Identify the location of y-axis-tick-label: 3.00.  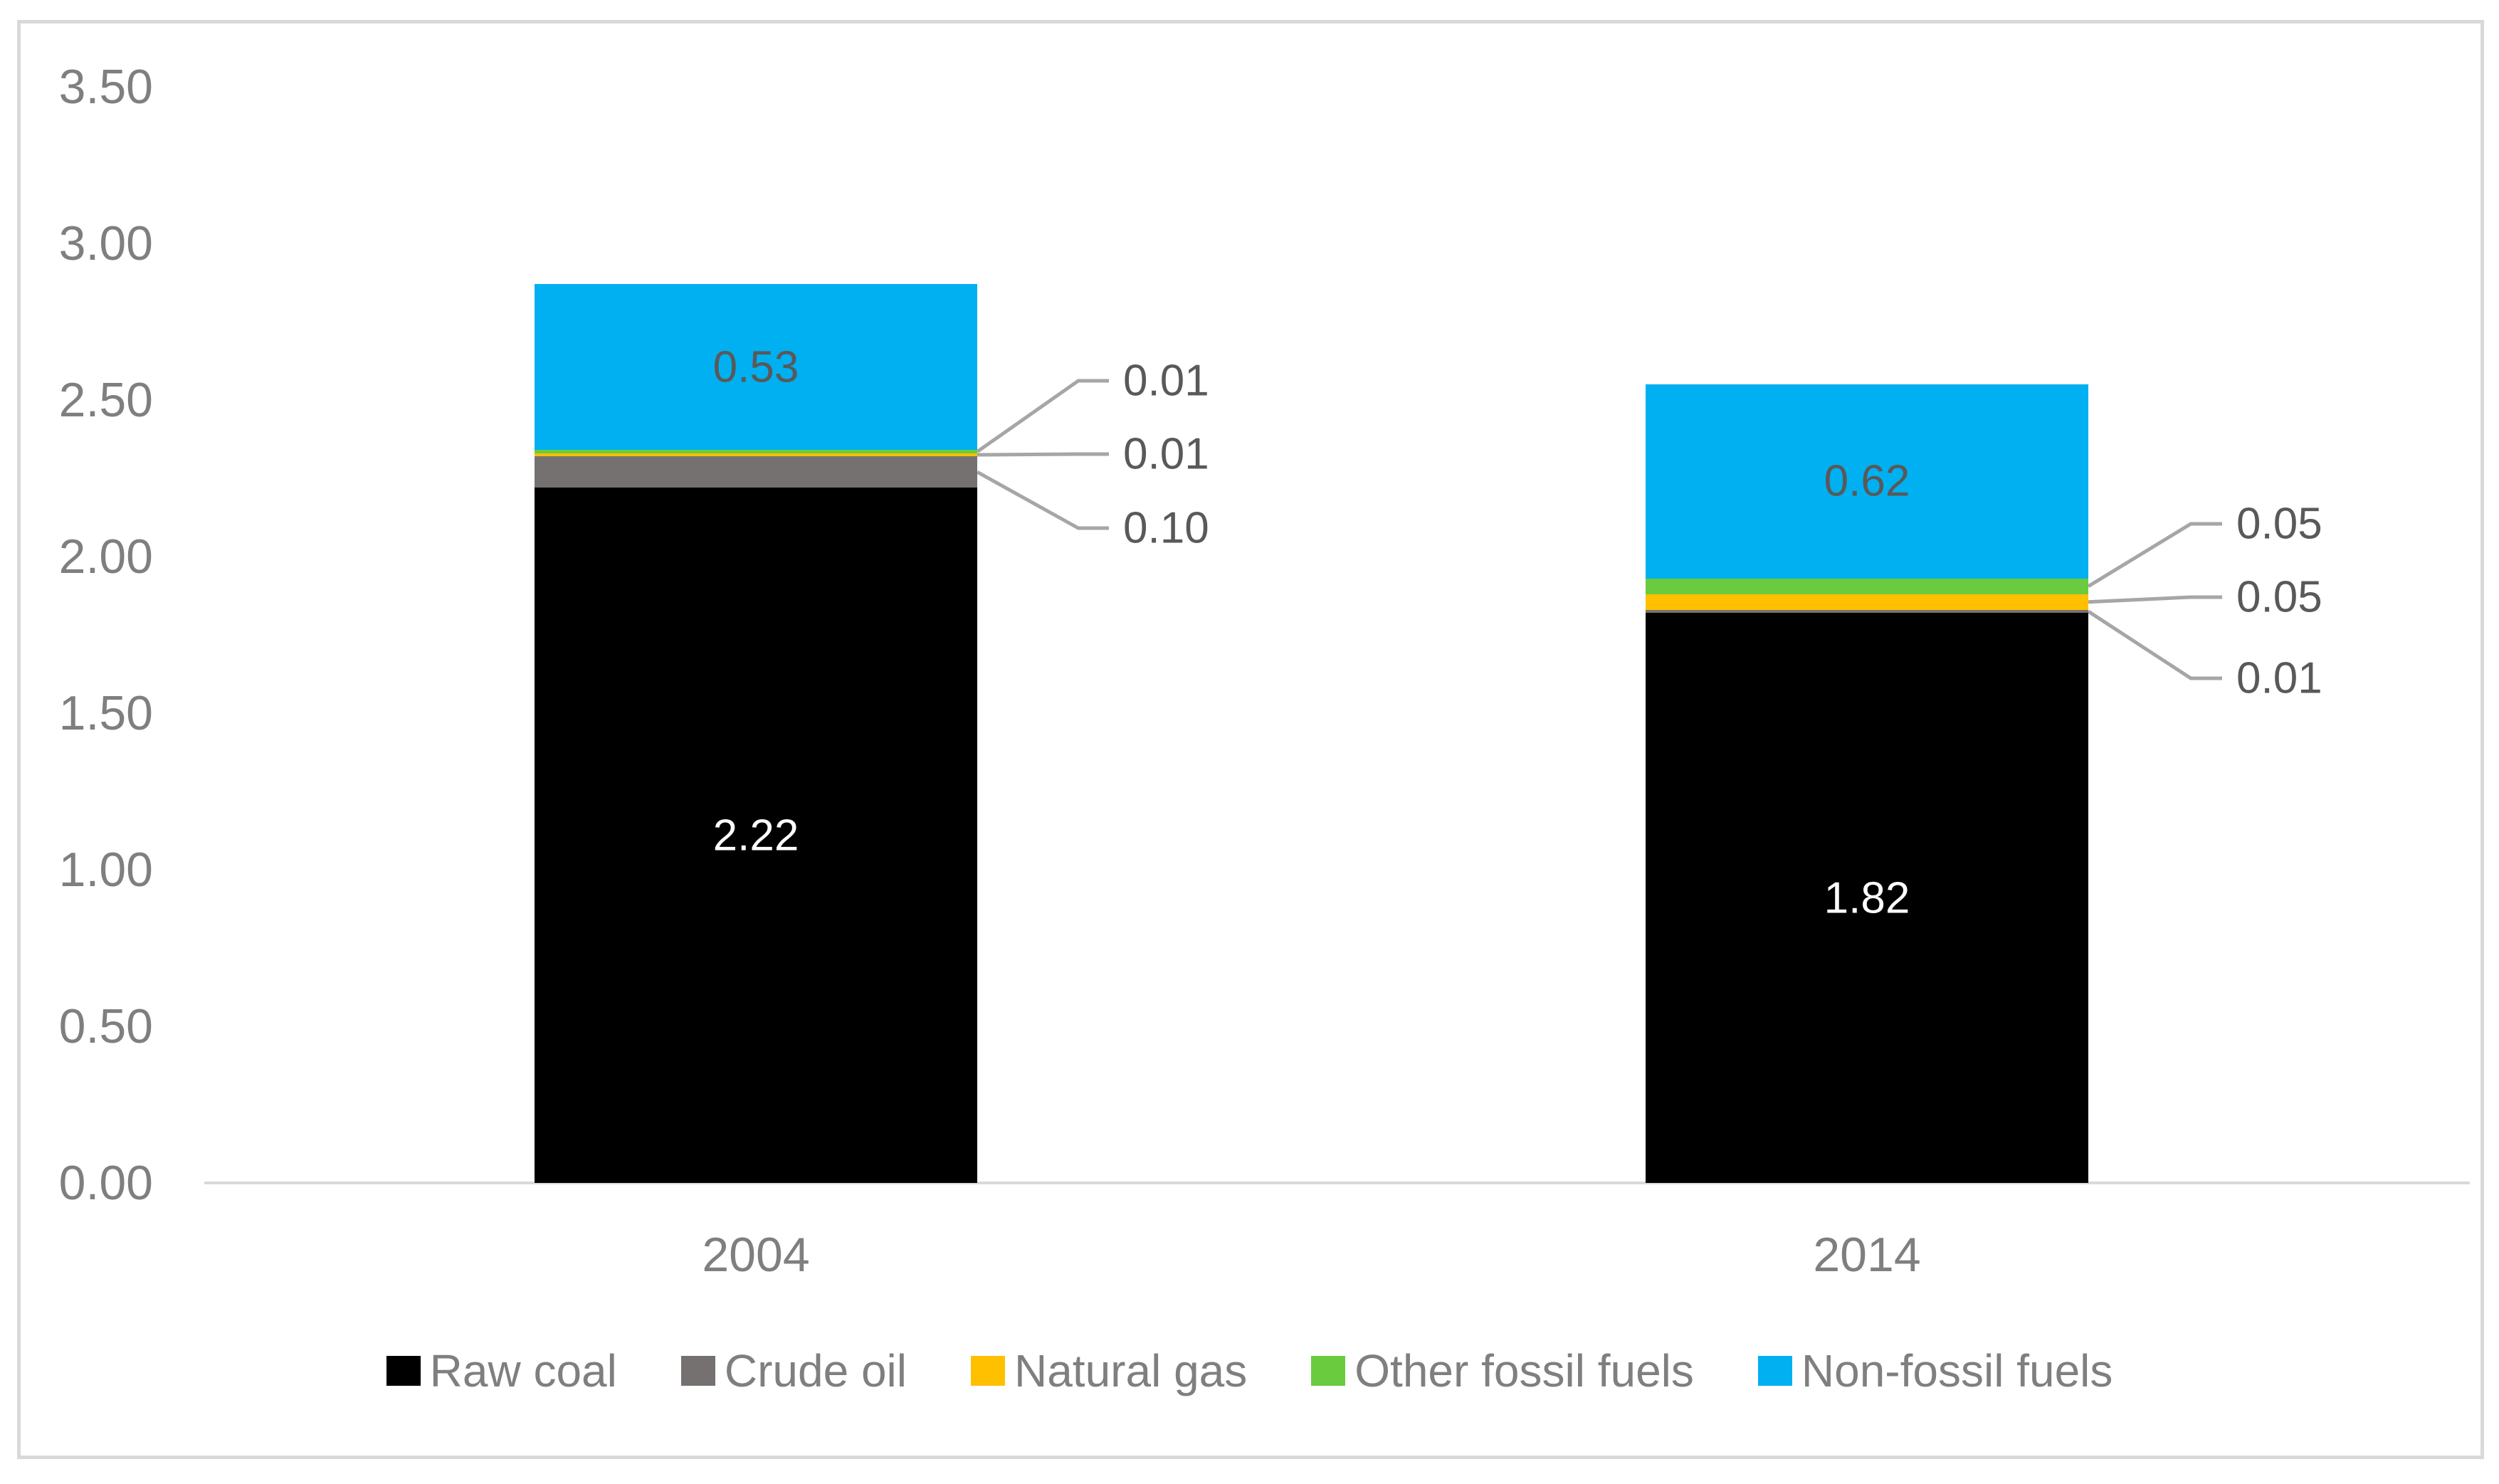
(106, 243).